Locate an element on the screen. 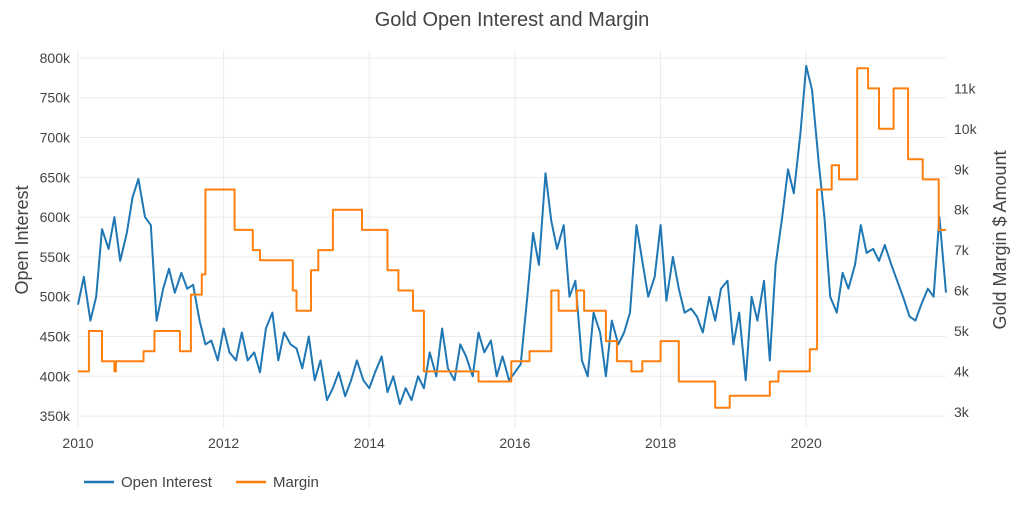 The width and height of the screenshot is (1024, 512). y-tick-label: 750k is located at coordinates (55, 98).